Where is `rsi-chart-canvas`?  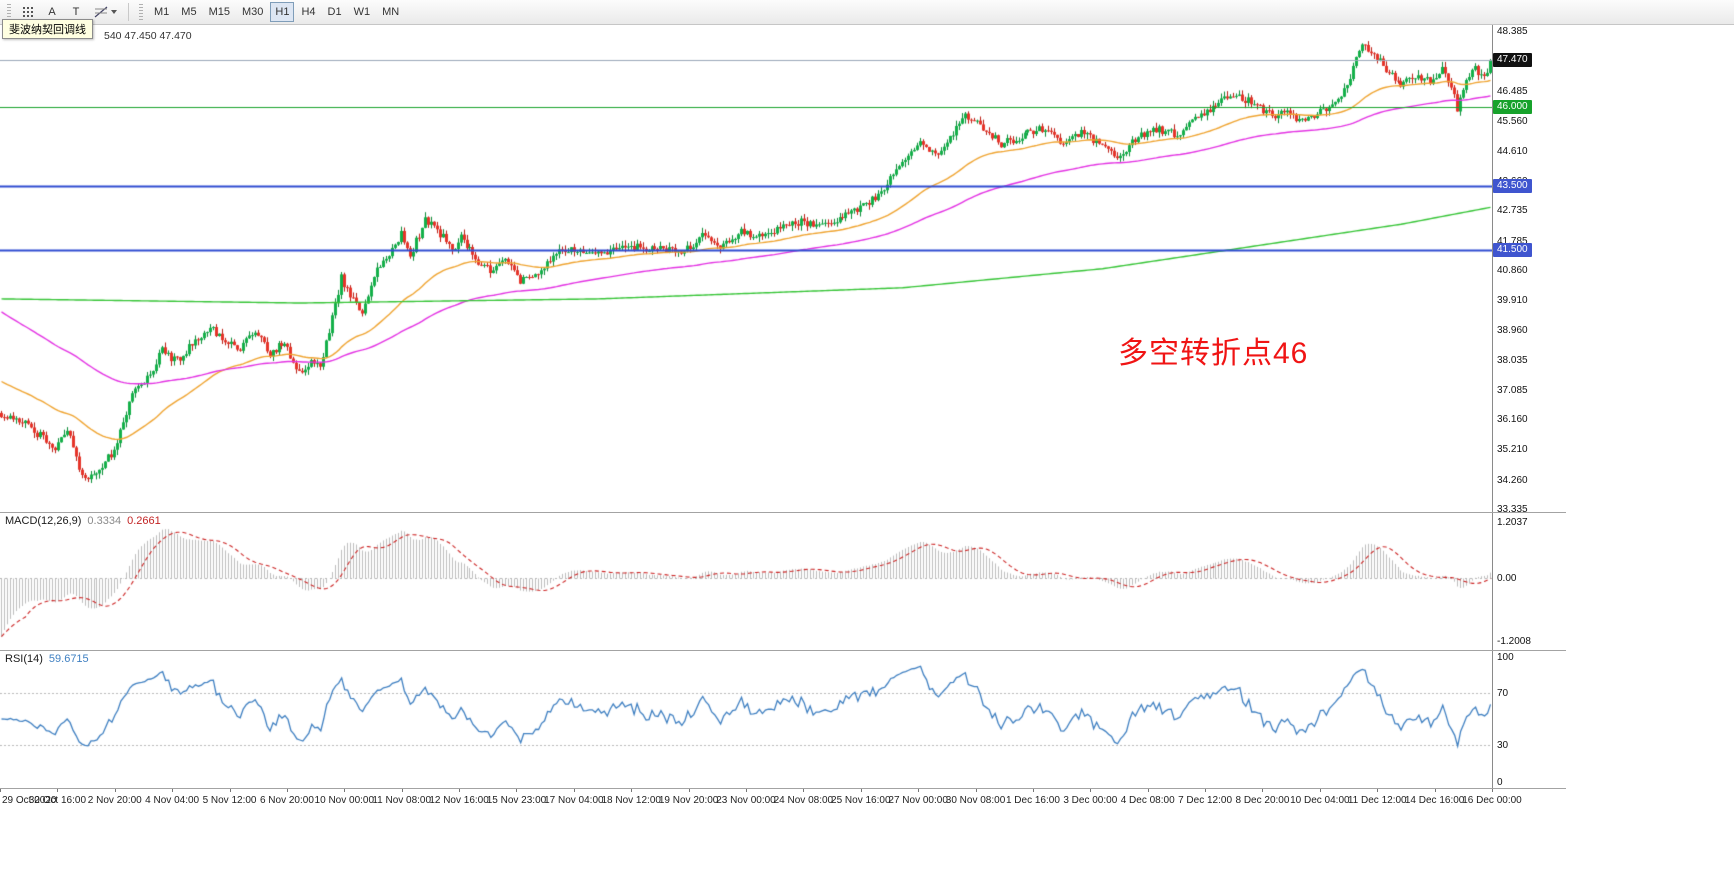 rsi-chart-canvas is located at coordinates (746, 719).